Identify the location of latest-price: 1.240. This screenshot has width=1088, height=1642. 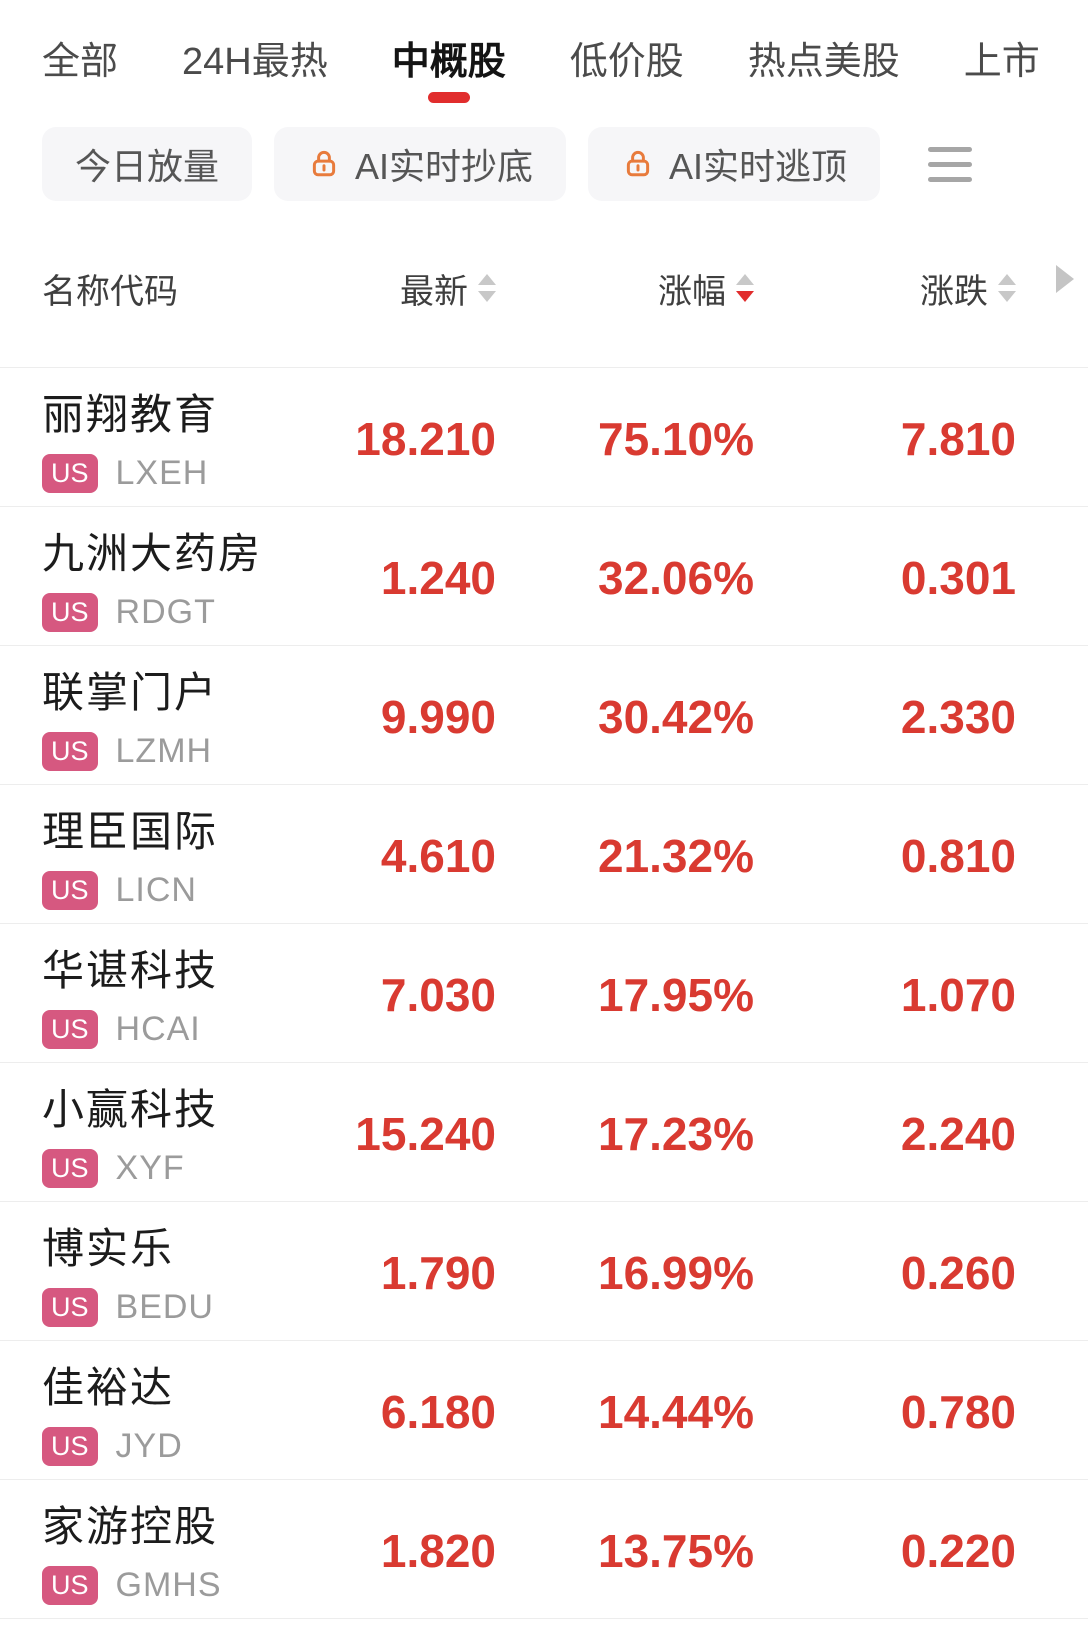
(438, 578).